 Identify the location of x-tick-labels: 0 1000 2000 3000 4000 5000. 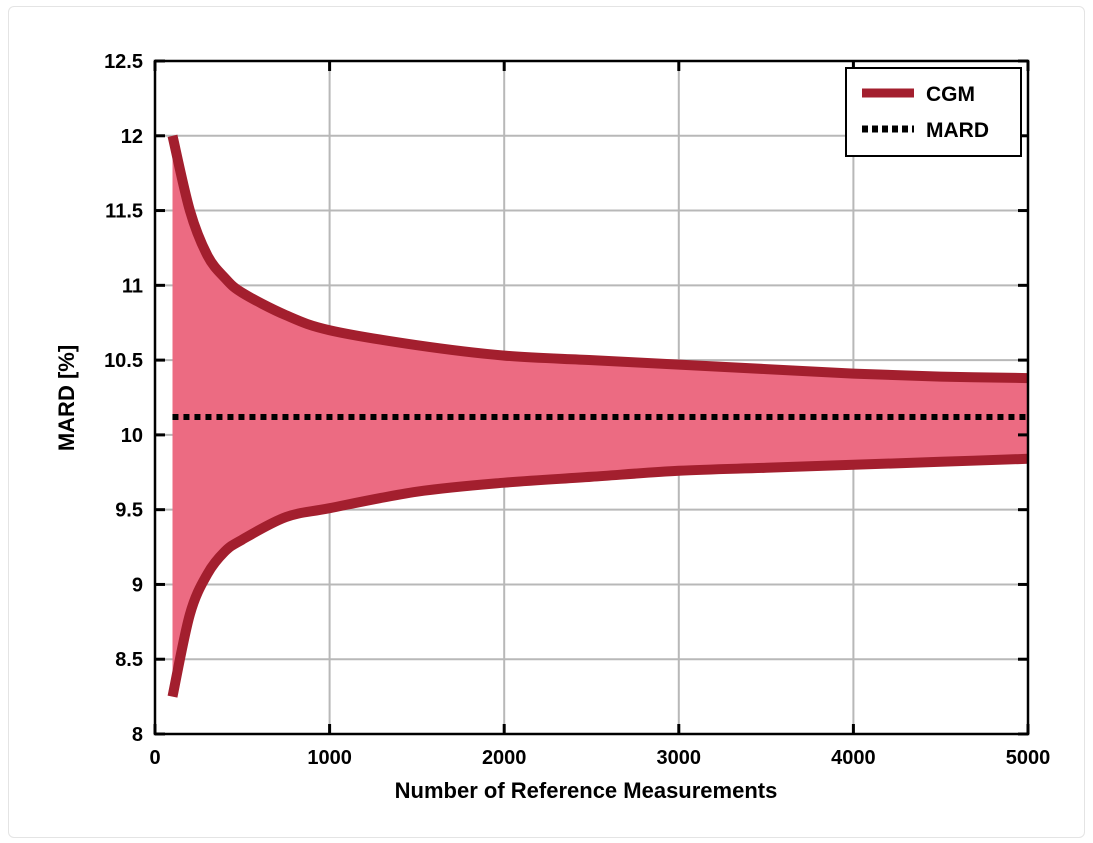
(599, 758).